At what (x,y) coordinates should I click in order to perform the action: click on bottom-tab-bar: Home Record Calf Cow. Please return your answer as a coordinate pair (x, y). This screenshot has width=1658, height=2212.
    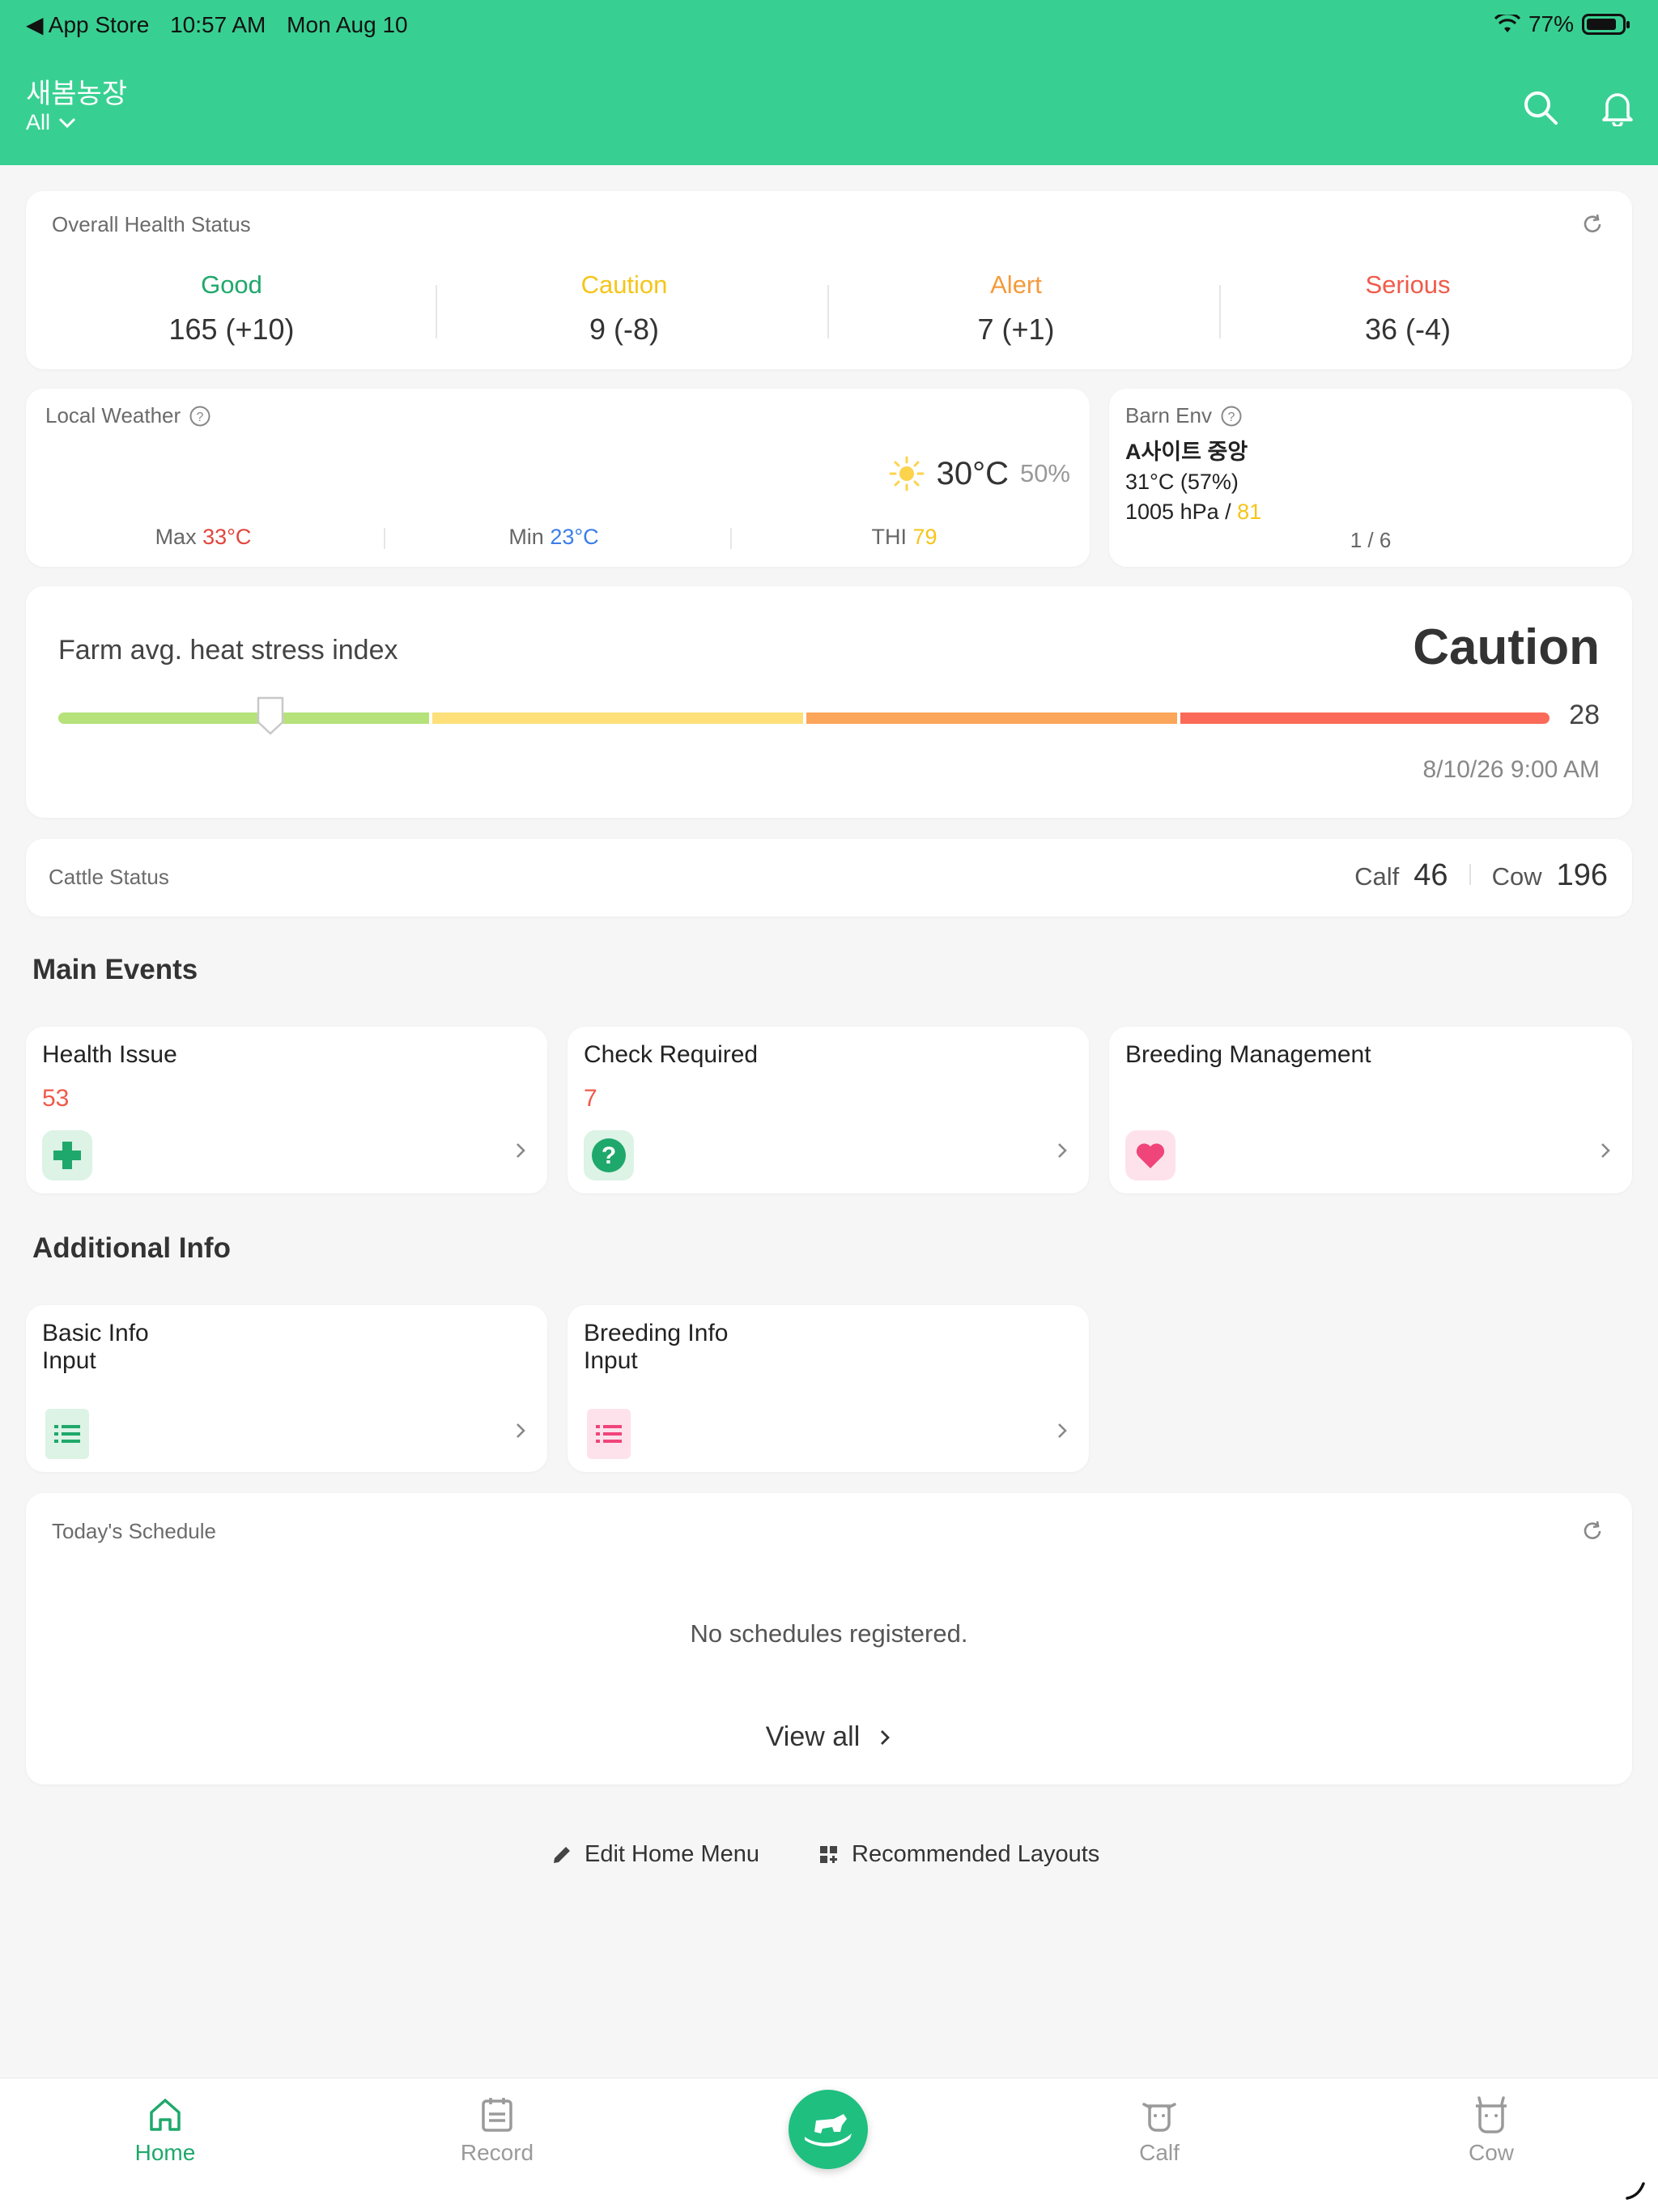
    Looking at the image, I should click on (829, 2145).